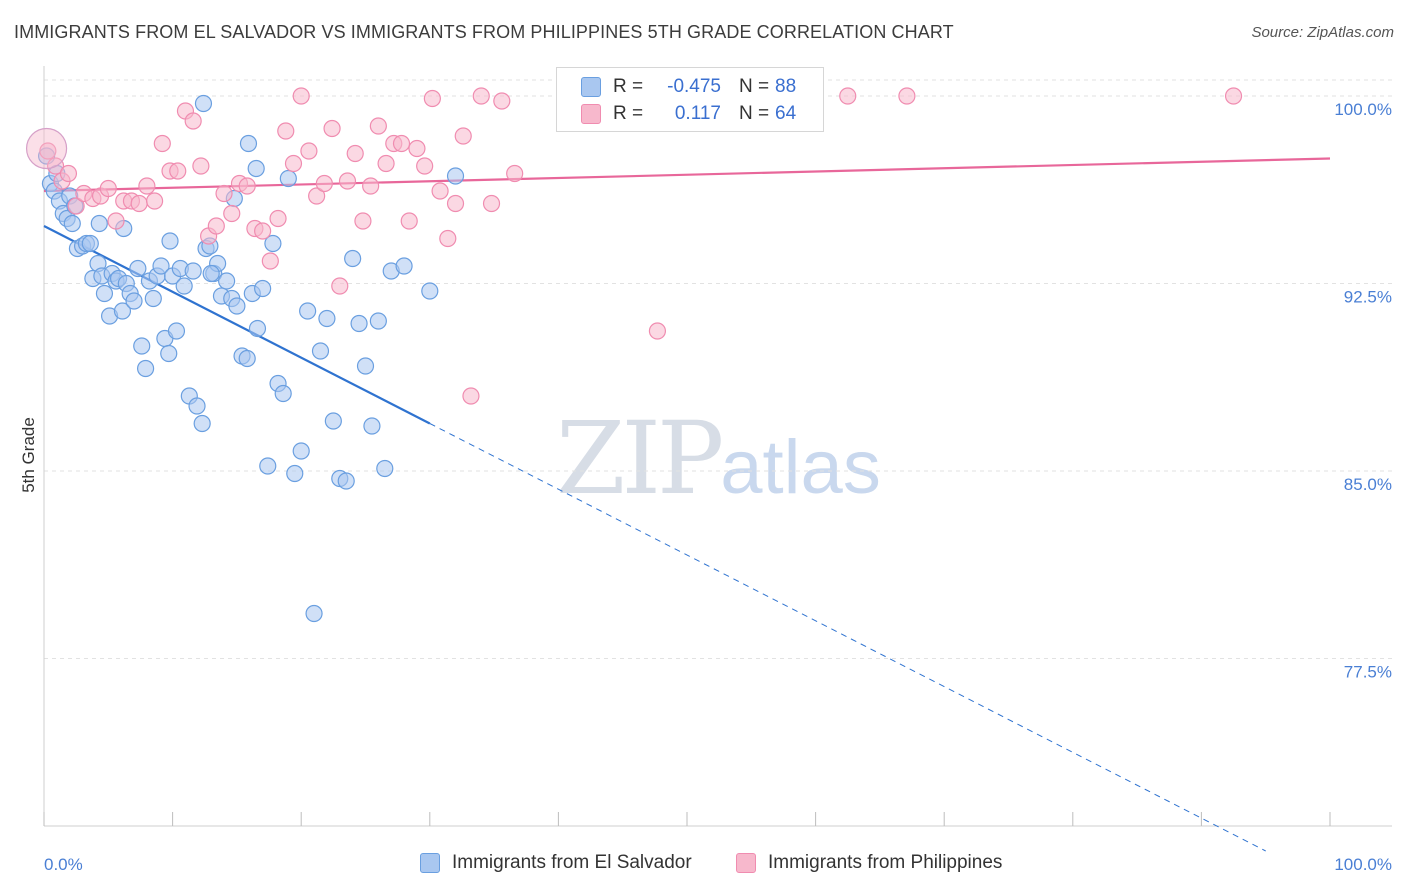 This screenshot has width=1406, height=892. What do you see at coordinates (800, 467) in the screenshot?
I see `watermark-atlas: atlas` at bounding box center [800, 467].